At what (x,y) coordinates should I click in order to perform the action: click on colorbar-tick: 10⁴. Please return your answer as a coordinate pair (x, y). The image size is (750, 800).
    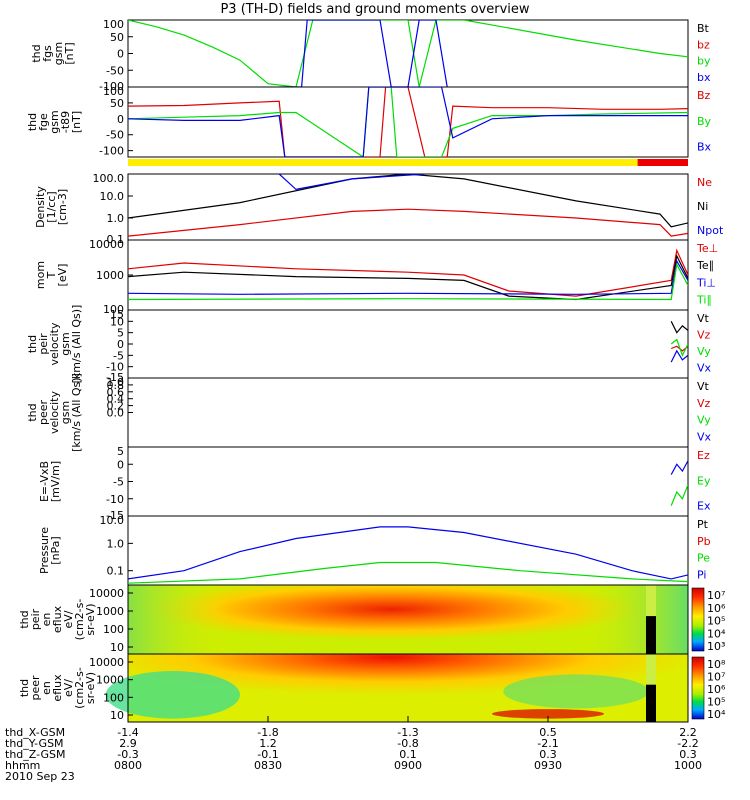
    Looking at the image, I should click on (716, 633).